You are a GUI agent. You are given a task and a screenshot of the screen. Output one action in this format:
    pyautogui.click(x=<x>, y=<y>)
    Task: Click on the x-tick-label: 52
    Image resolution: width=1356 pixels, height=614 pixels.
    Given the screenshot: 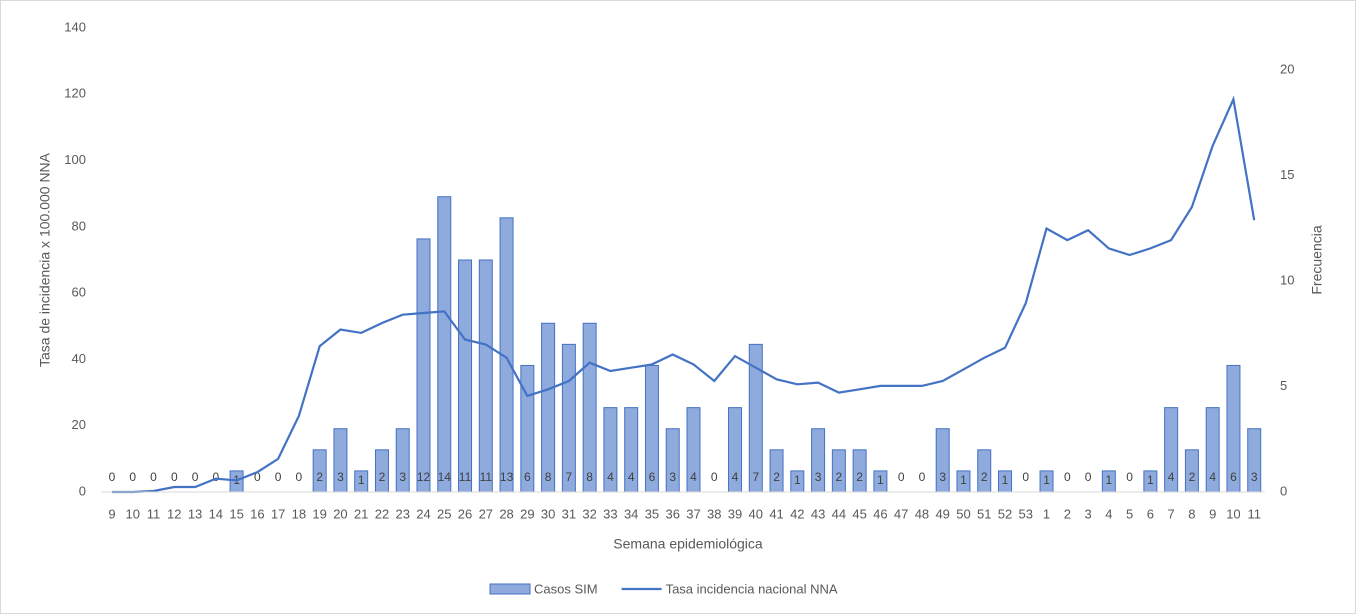 What is the action you would take?
    pyautogui.click(x=1005, y=513)
    